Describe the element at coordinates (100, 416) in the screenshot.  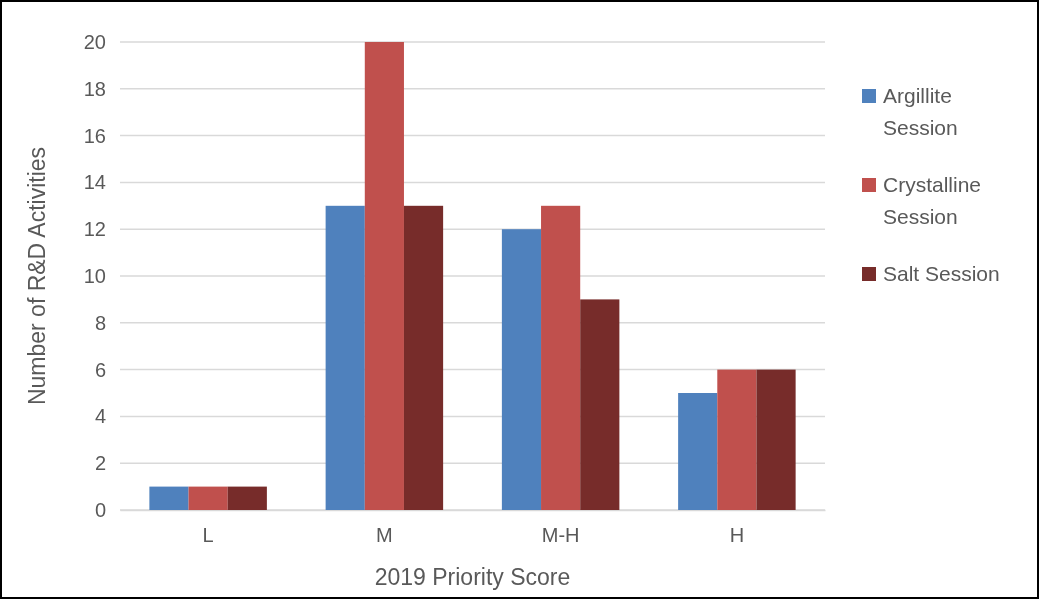
I see `y-tick-label: 4` at that location.